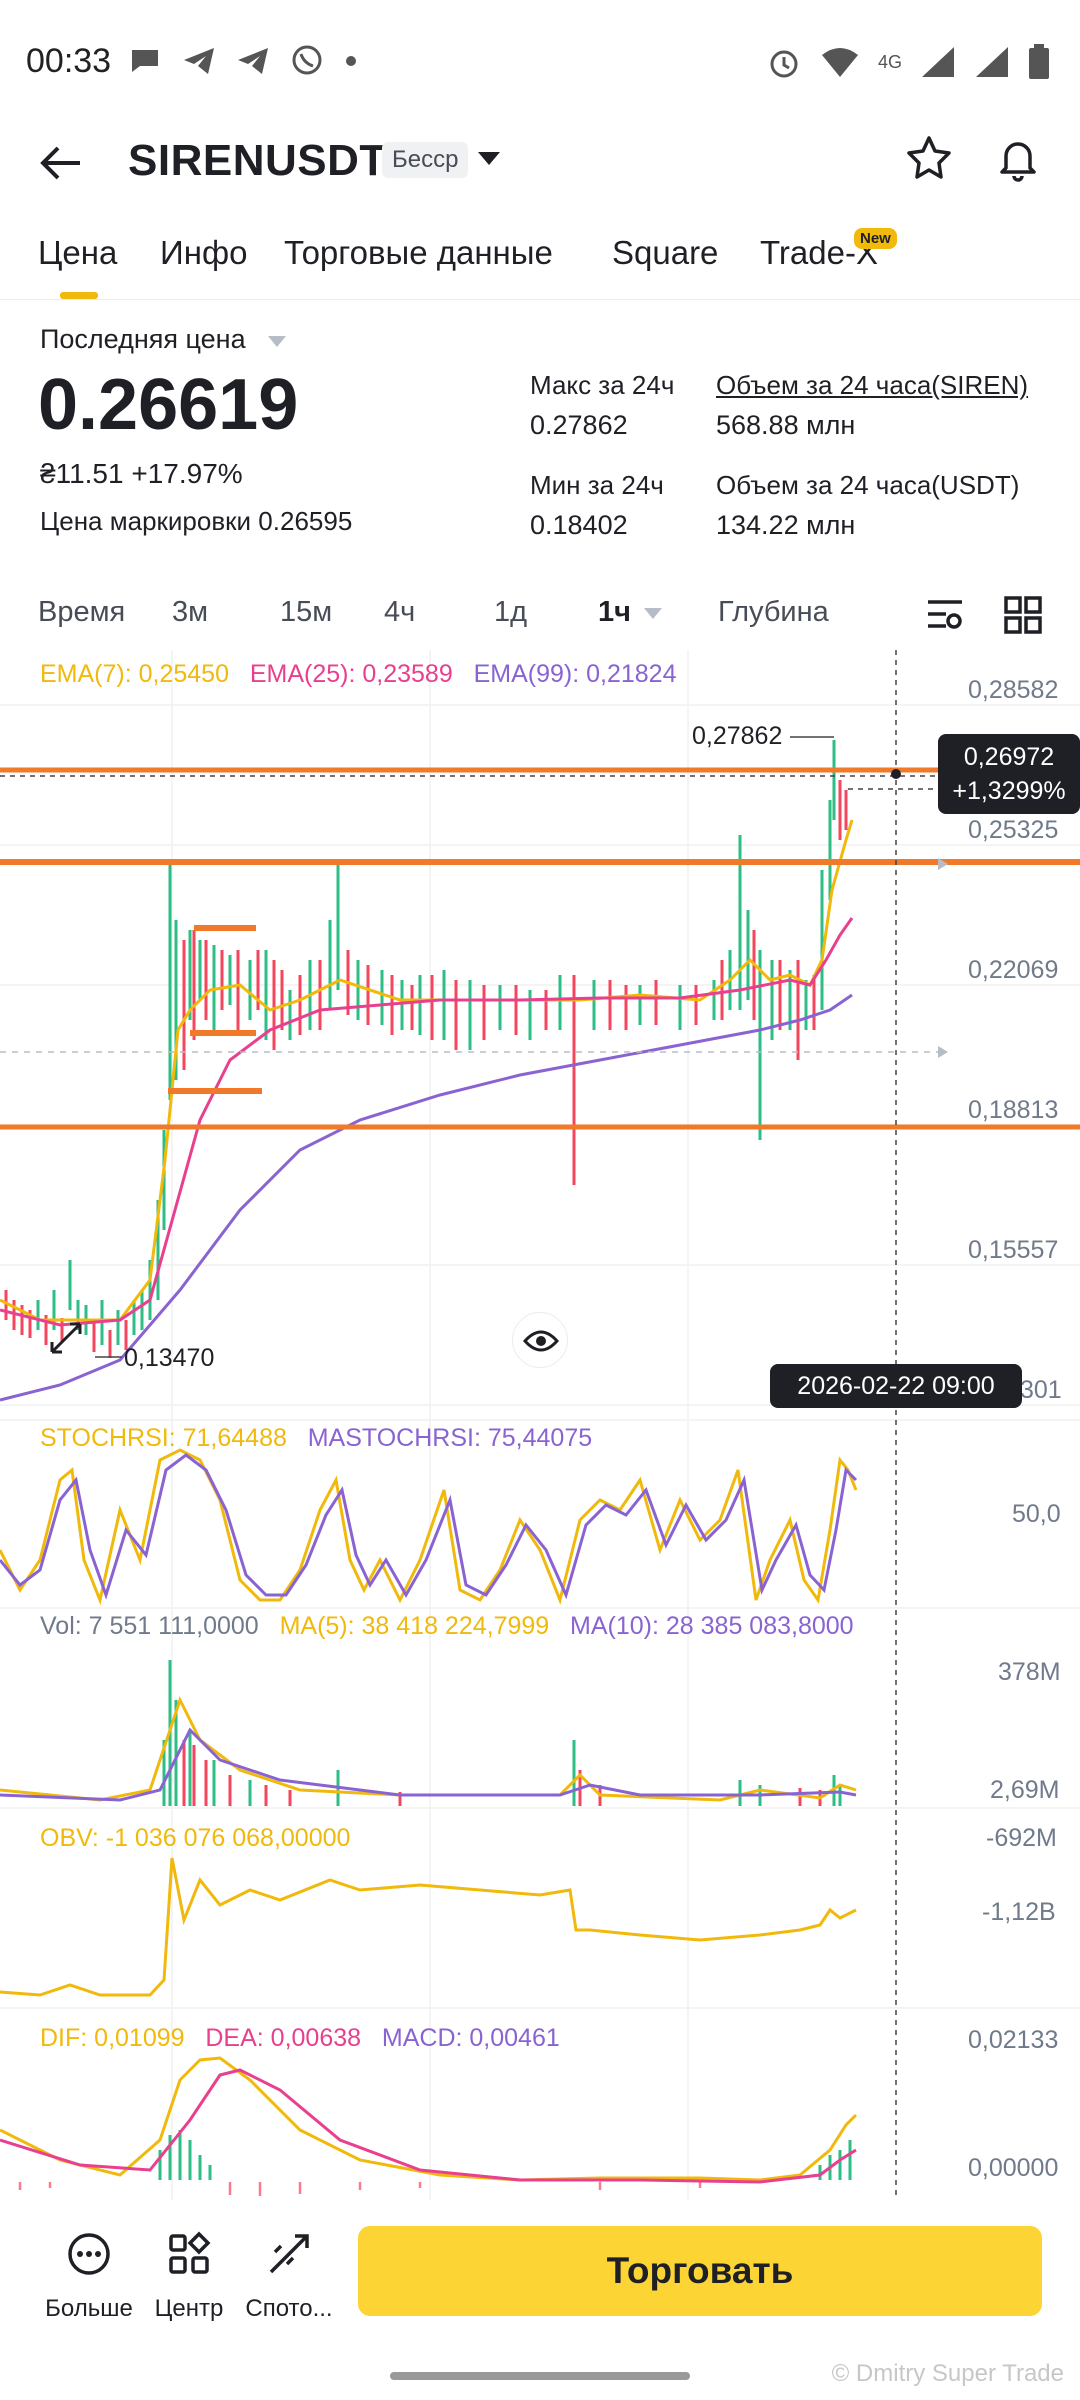  Describe the element at coordinates (283, 2038) in the screenshot. I see `dea-label: DEA: 0,00638` at that location.